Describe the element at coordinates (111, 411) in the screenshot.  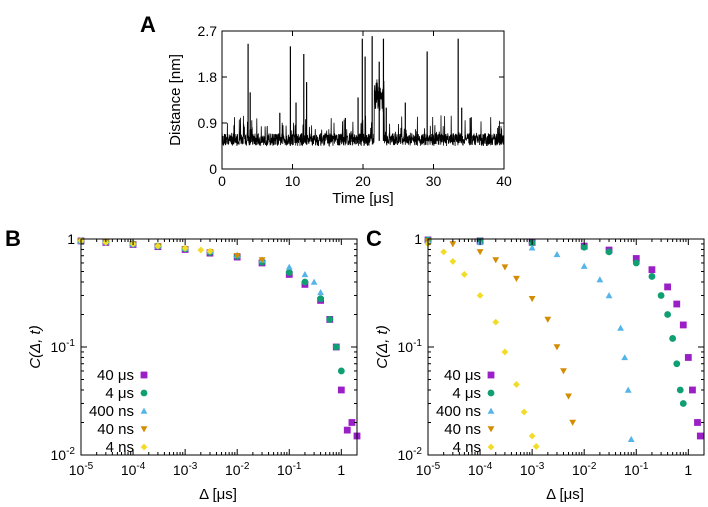
I see `legend-label: 400 ns` at that location.